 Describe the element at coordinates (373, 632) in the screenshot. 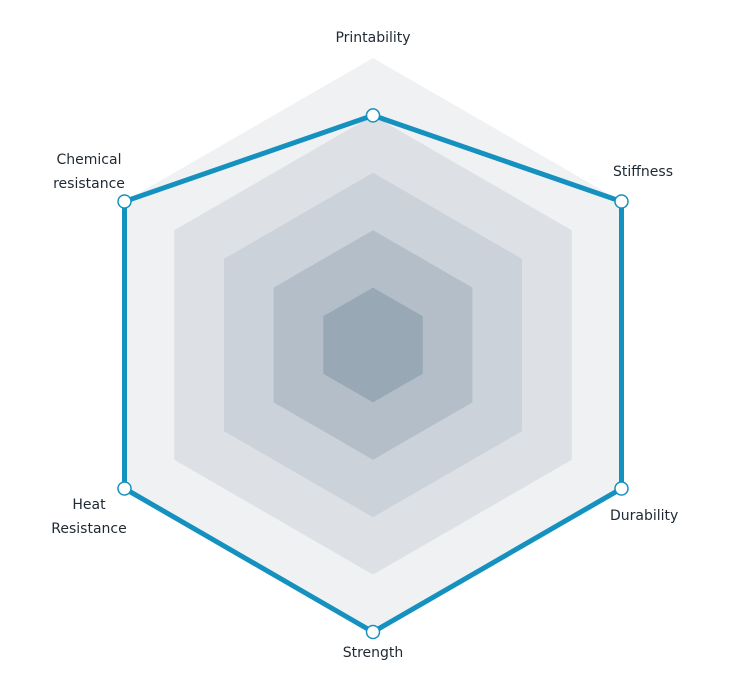

I see `data-point-strength` at that location.